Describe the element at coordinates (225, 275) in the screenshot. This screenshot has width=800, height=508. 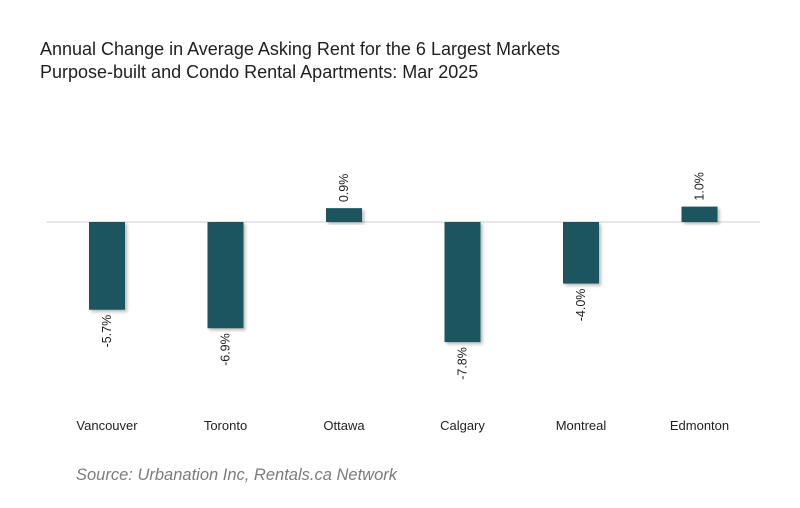
I see `bar-toronto` at that location.